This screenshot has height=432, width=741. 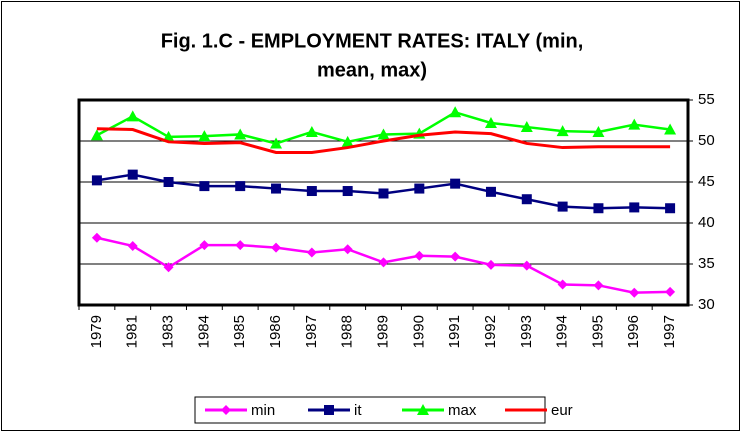 What do you see at coordinates (347, 331) in the screenshot?
I see `x-tick-label: 1988` at bounding box center [347, 331].